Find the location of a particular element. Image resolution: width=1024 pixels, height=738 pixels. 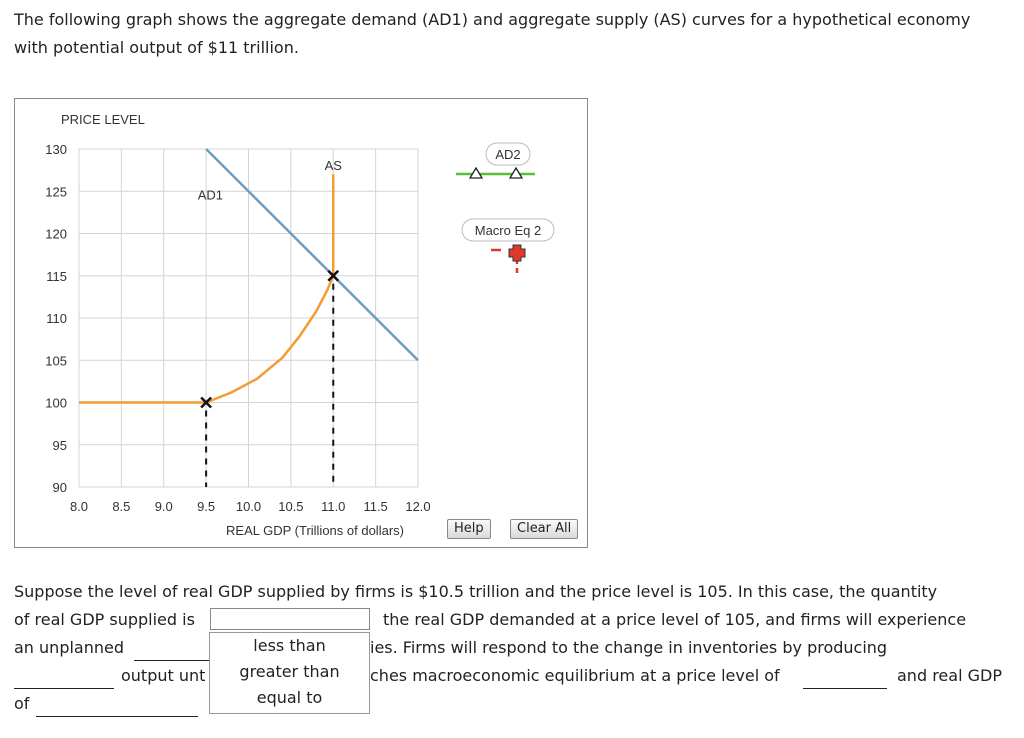

tool-palette: AD2 Macro Eq 2 is located at coordinates (505, 208).